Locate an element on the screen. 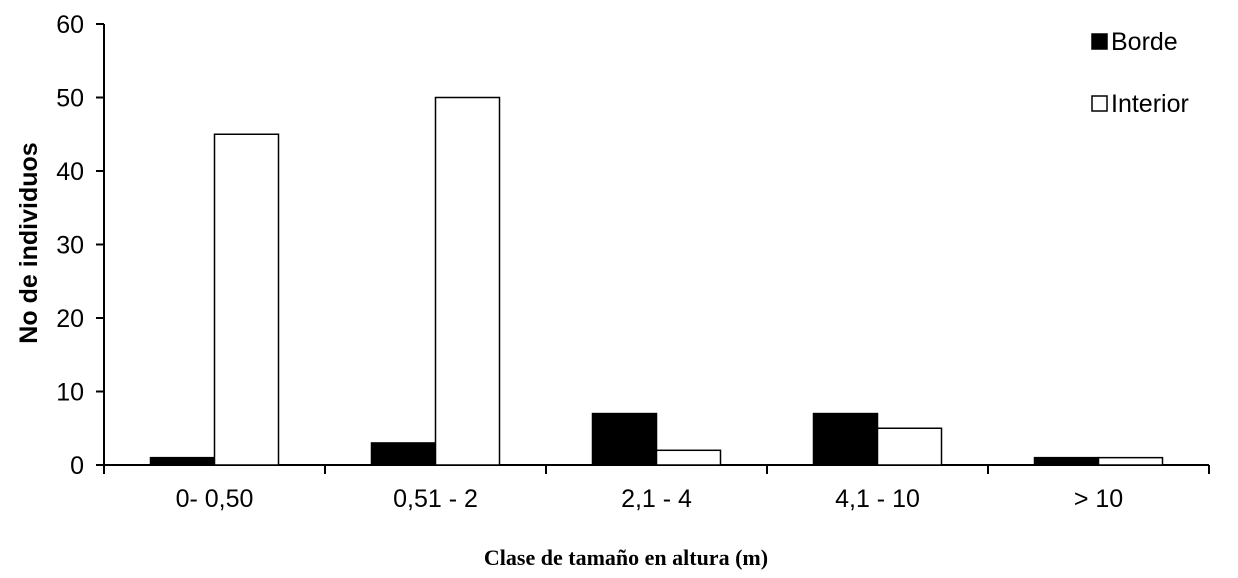  y-tick-label: 10 is located at coordinates (70, 393).